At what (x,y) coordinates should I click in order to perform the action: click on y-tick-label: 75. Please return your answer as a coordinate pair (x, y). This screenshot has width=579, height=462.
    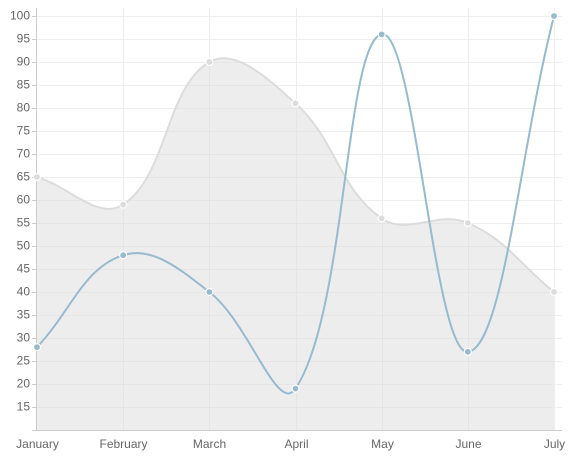
    Looking at the image, I should click on (24, 131).